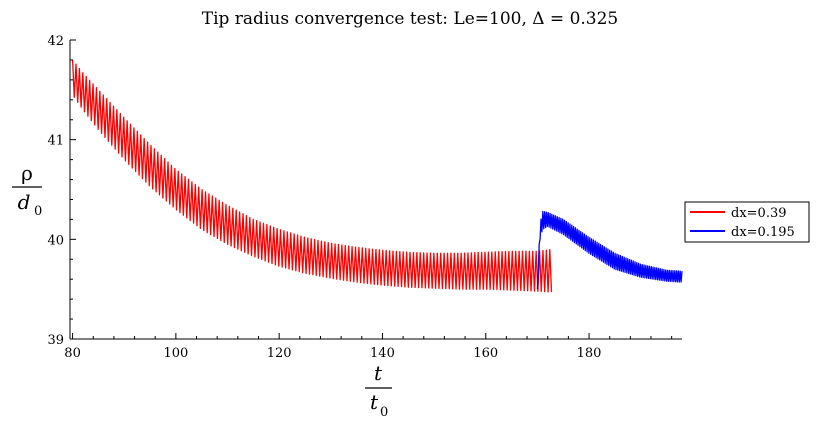 Image resolution: width=817 pixels, height=423 pixels. What do you see at coordinates (55, 240) in the screenshot?
I see `y-tick-label: 40` at bounding box center [55, 240].